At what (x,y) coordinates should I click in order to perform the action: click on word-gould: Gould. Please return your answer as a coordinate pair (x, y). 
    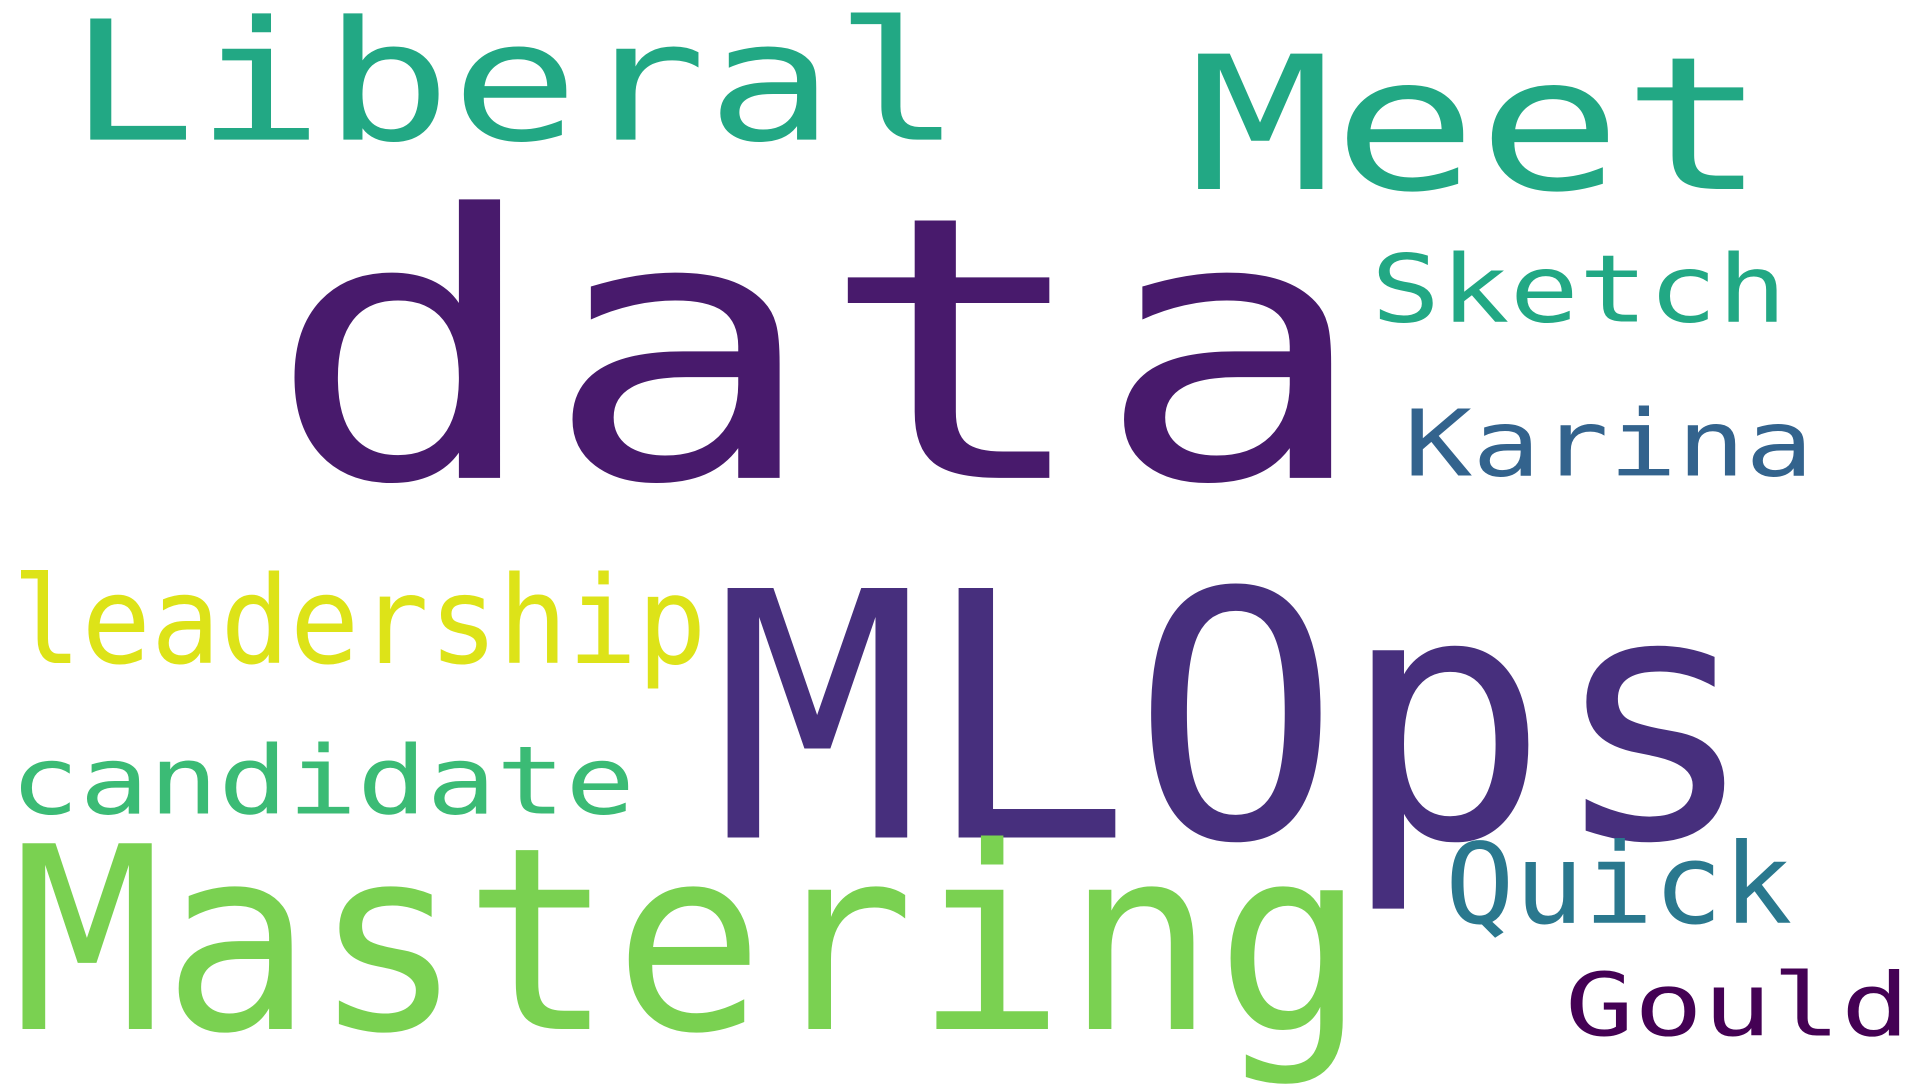
    Looking at the image, I should click on (1738, 1005).